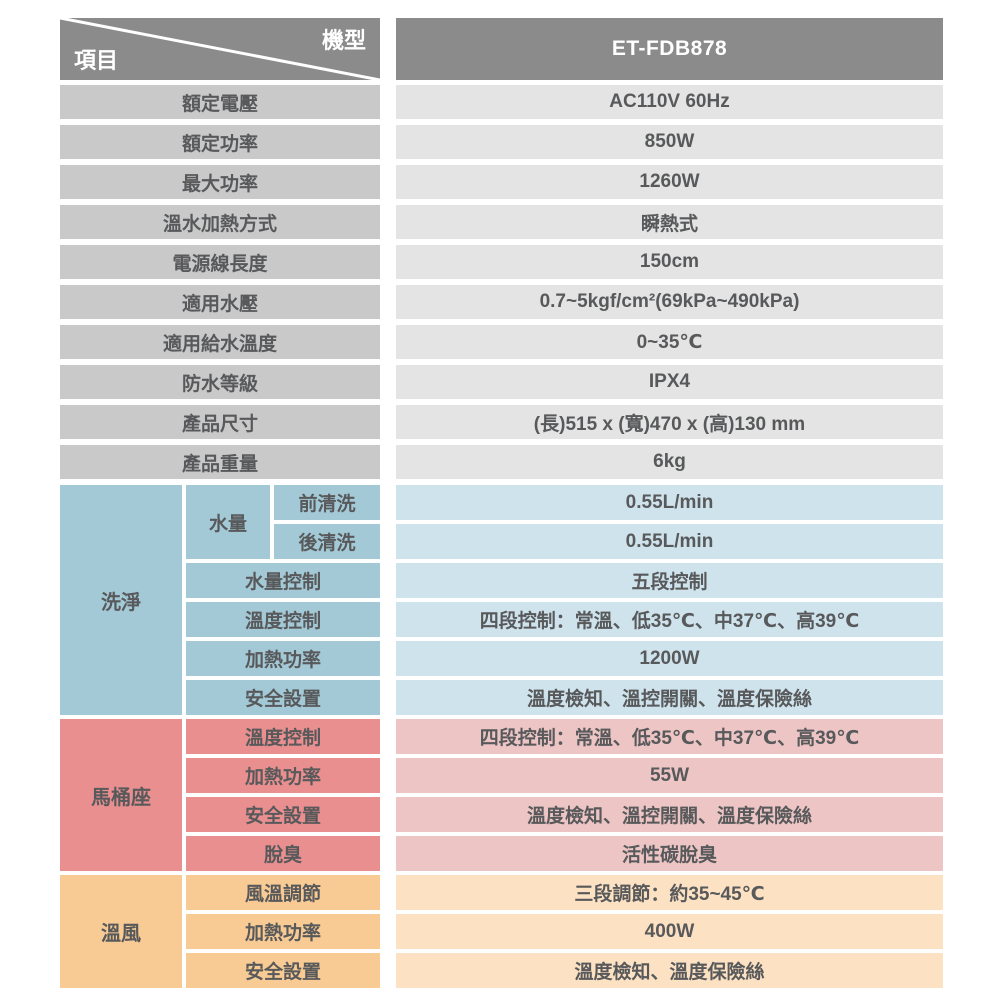 This screenshot has height=1000, width=1000. Describe the element at coordinates (669, 182) in the screenshot. I see `spec-value: 1260W` at that location.